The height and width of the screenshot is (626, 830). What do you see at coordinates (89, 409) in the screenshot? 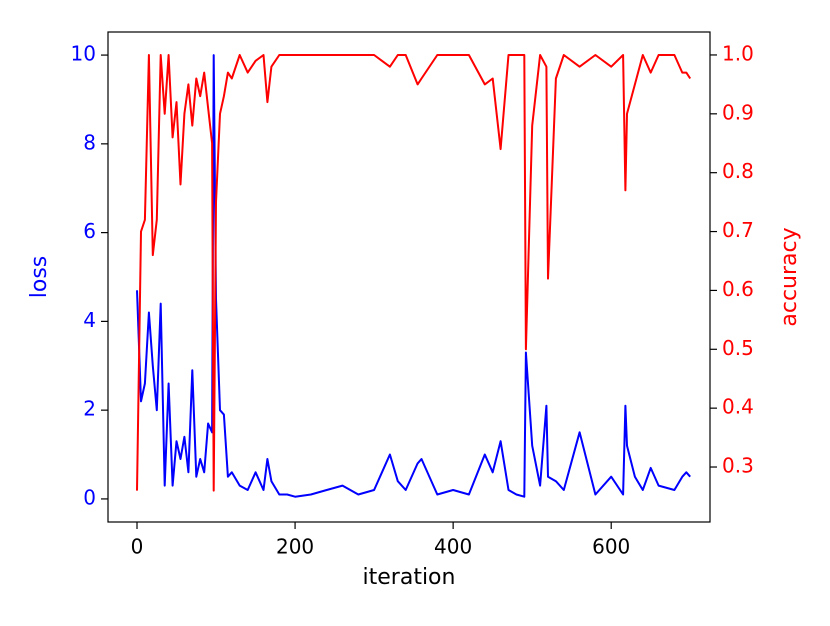
I see `y-tick-label: 2` at bounding box center [89, 409].